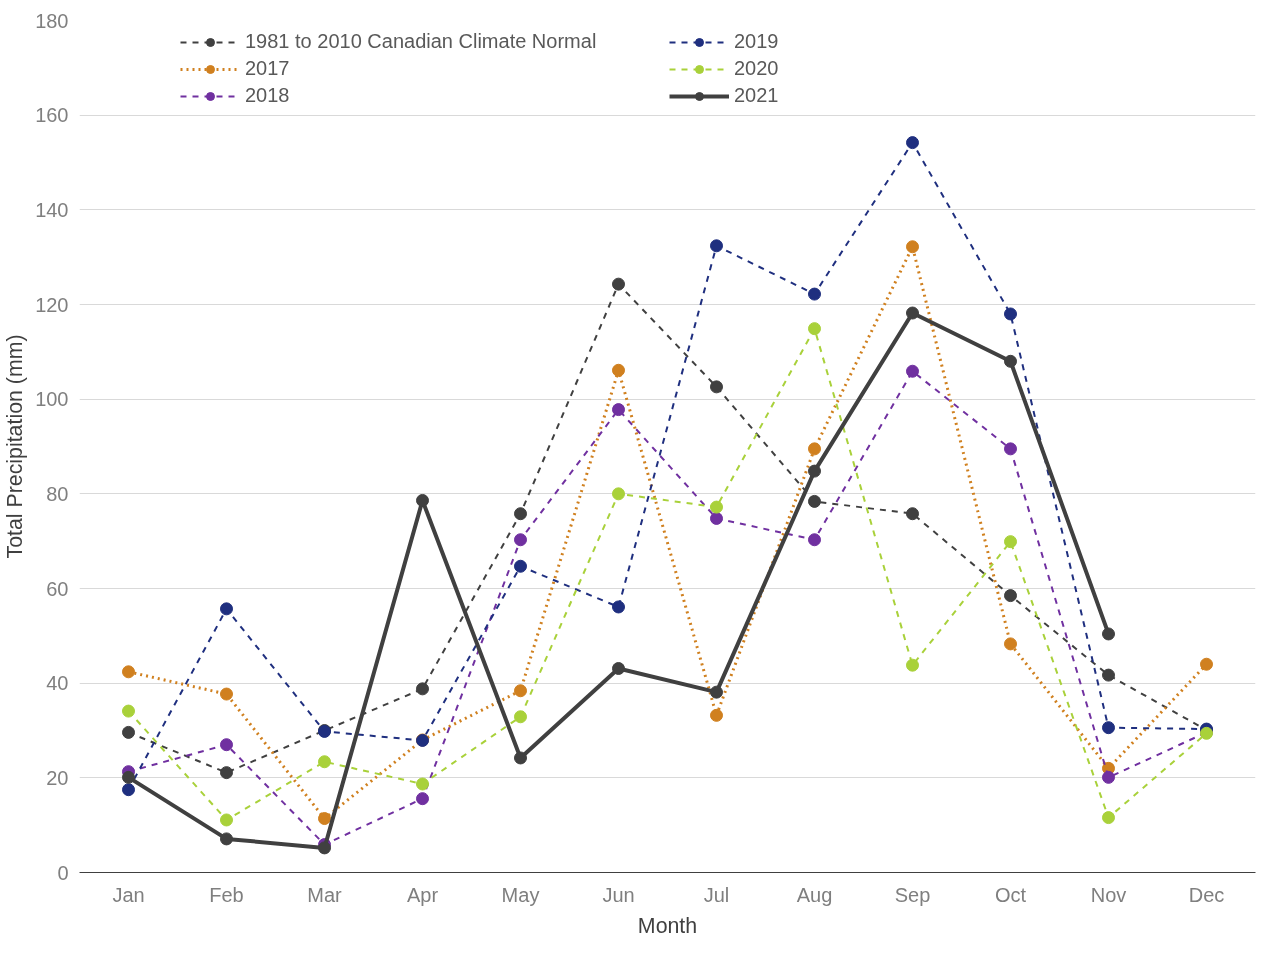 The image size is (1278, 954). Describe the element at coordinates (57, 588) in the screenshot. I see `y-tick-label: 60` at that location.